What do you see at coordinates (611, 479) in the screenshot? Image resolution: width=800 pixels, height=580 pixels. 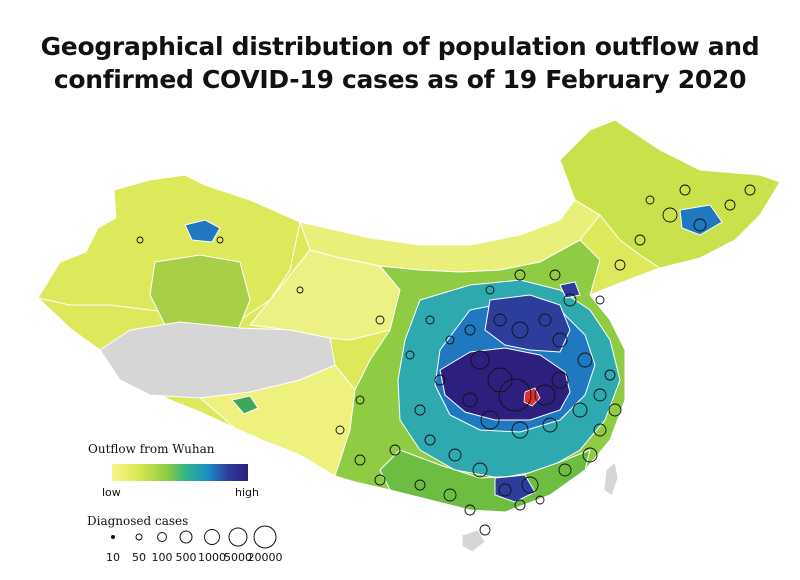 I see `region-taiwan` at bounding box center [611, 479].